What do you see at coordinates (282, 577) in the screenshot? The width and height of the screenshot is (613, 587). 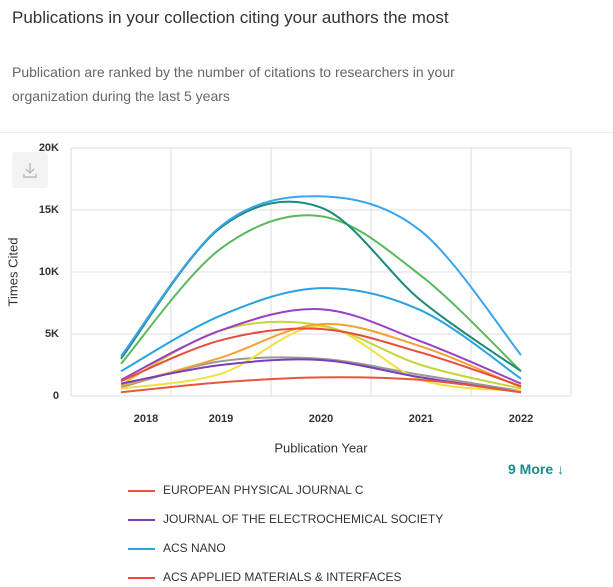 I see `legend-label: ACS APPLIED MATERIALS & INTERFACES` at bounding box center [282, 577].